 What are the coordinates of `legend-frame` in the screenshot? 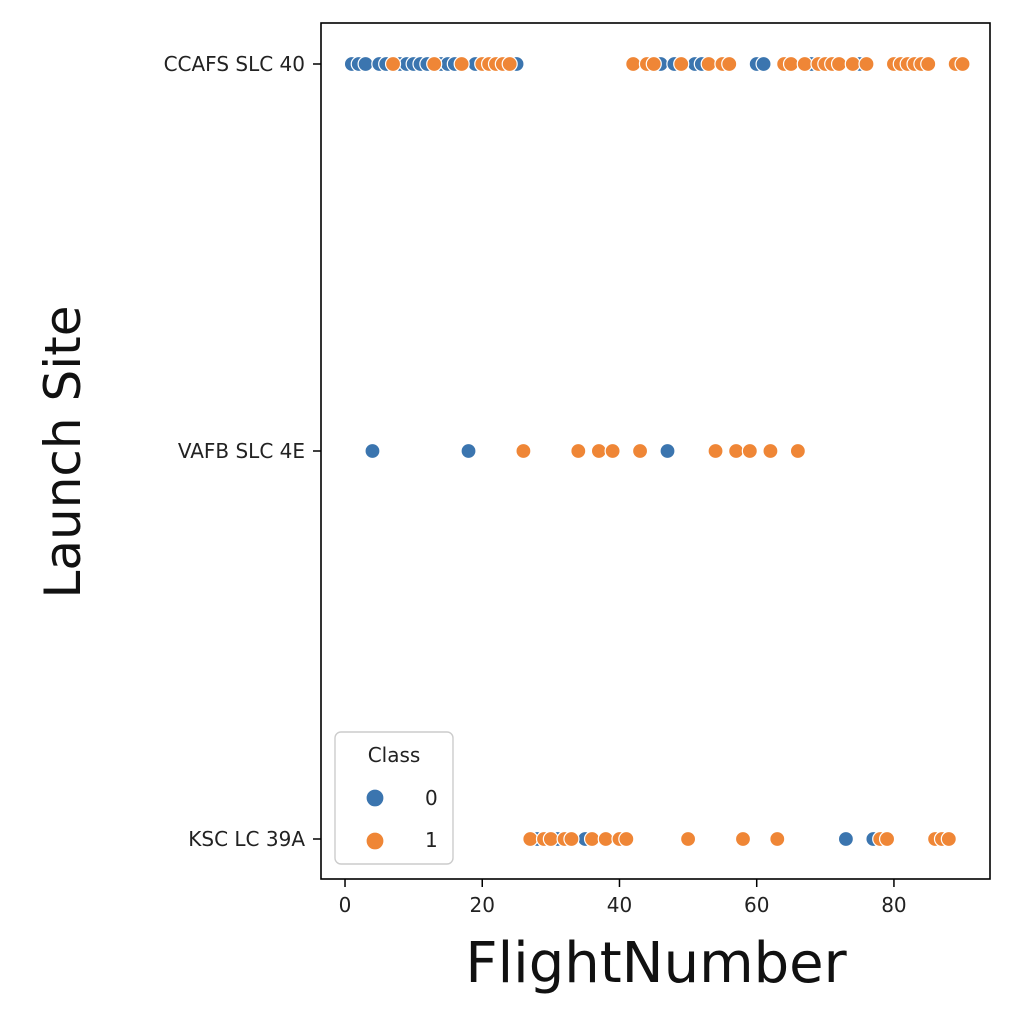 It's located at (394, 798).